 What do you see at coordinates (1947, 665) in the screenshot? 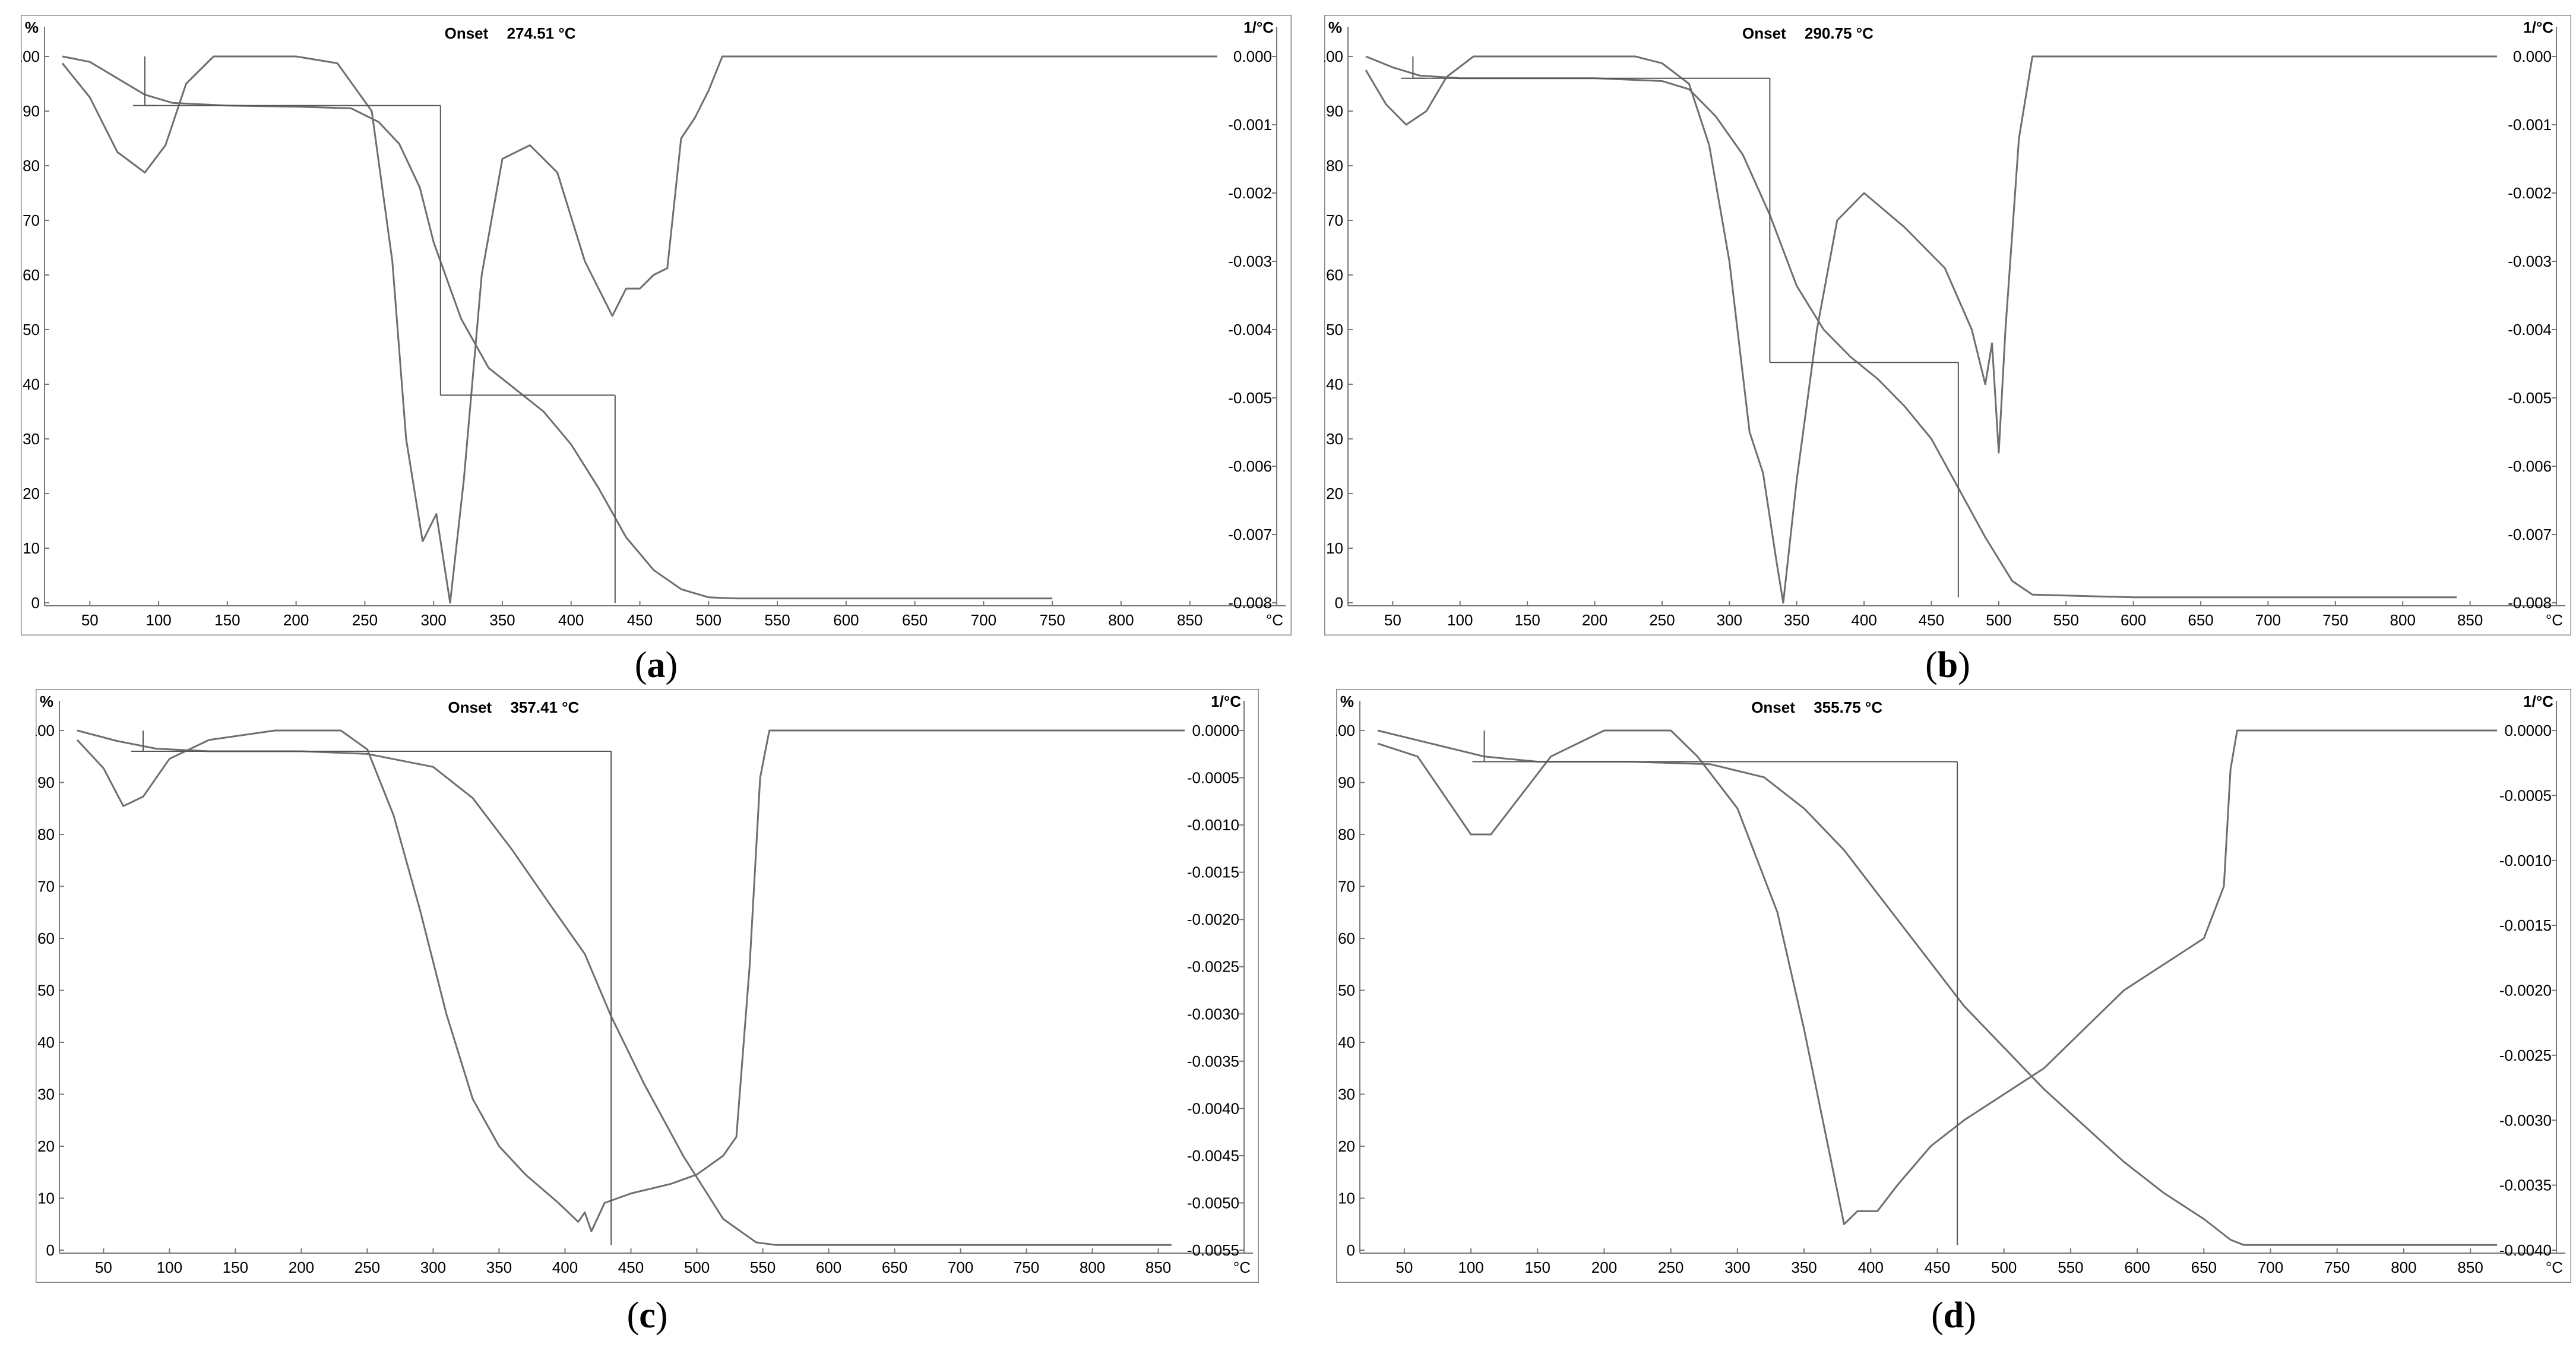
I see `panel-caption-b: (b)` at bounding box center [1947, 665].